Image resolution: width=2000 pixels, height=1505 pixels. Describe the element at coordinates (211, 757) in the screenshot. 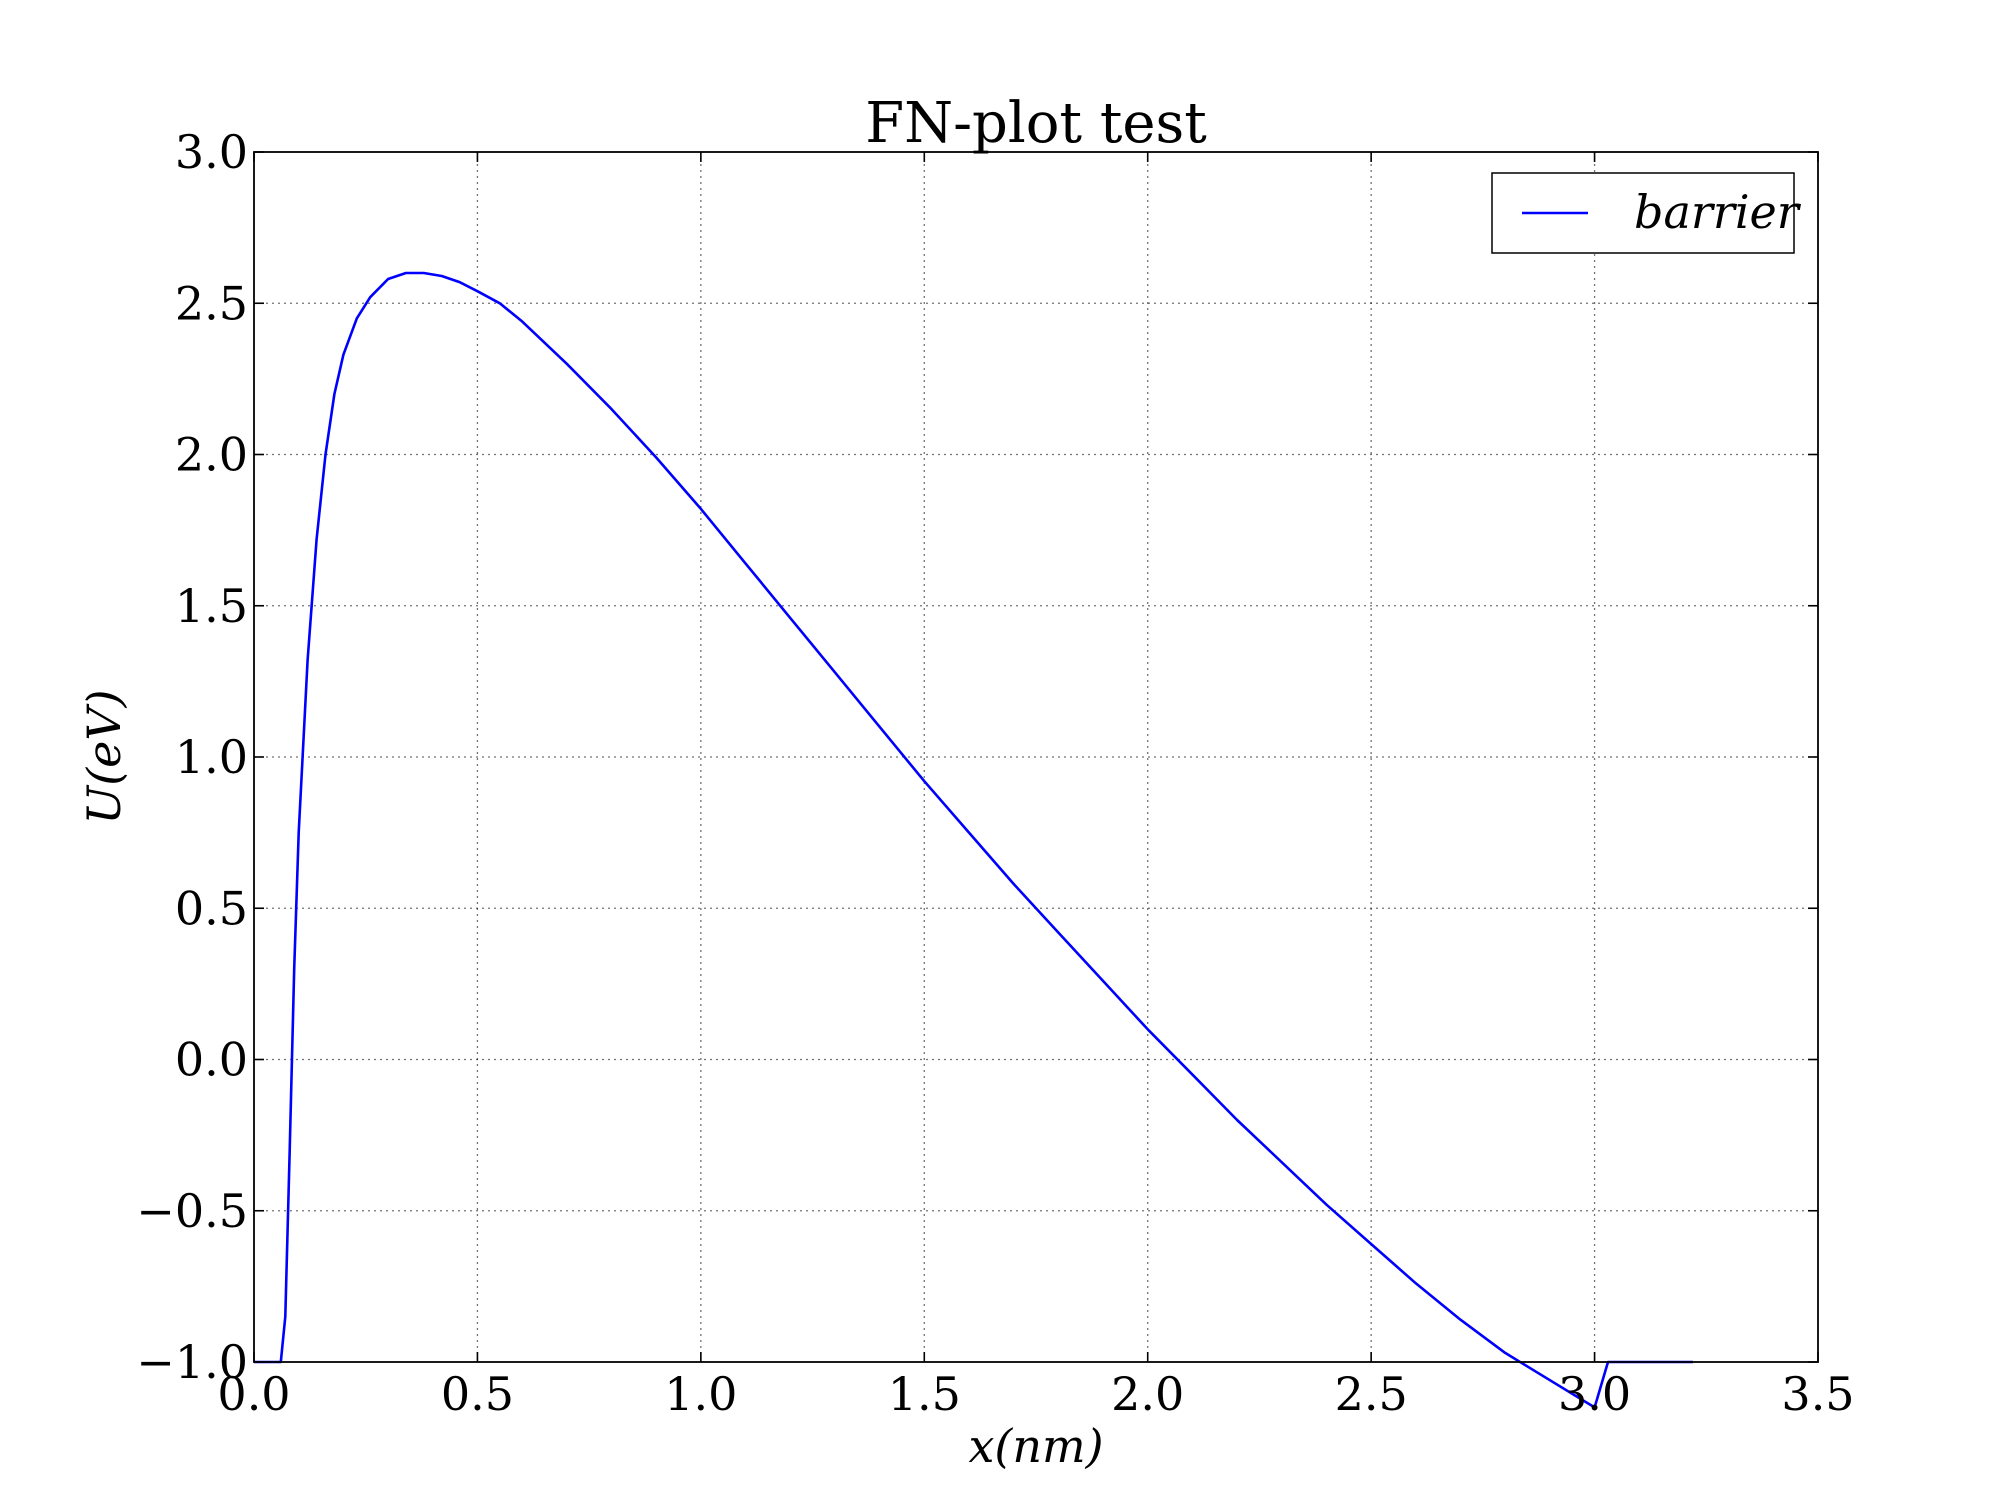

I see `y-tick-label: 1.0` at that location.